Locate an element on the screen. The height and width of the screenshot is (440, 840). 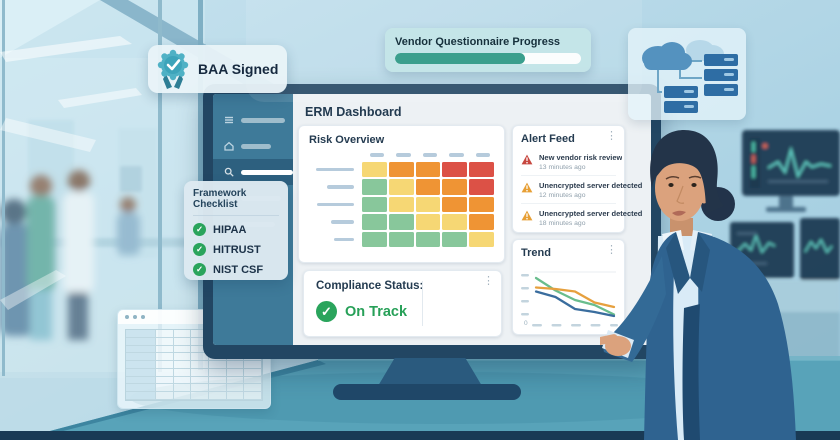
hair is located at coordinates (687, 172).